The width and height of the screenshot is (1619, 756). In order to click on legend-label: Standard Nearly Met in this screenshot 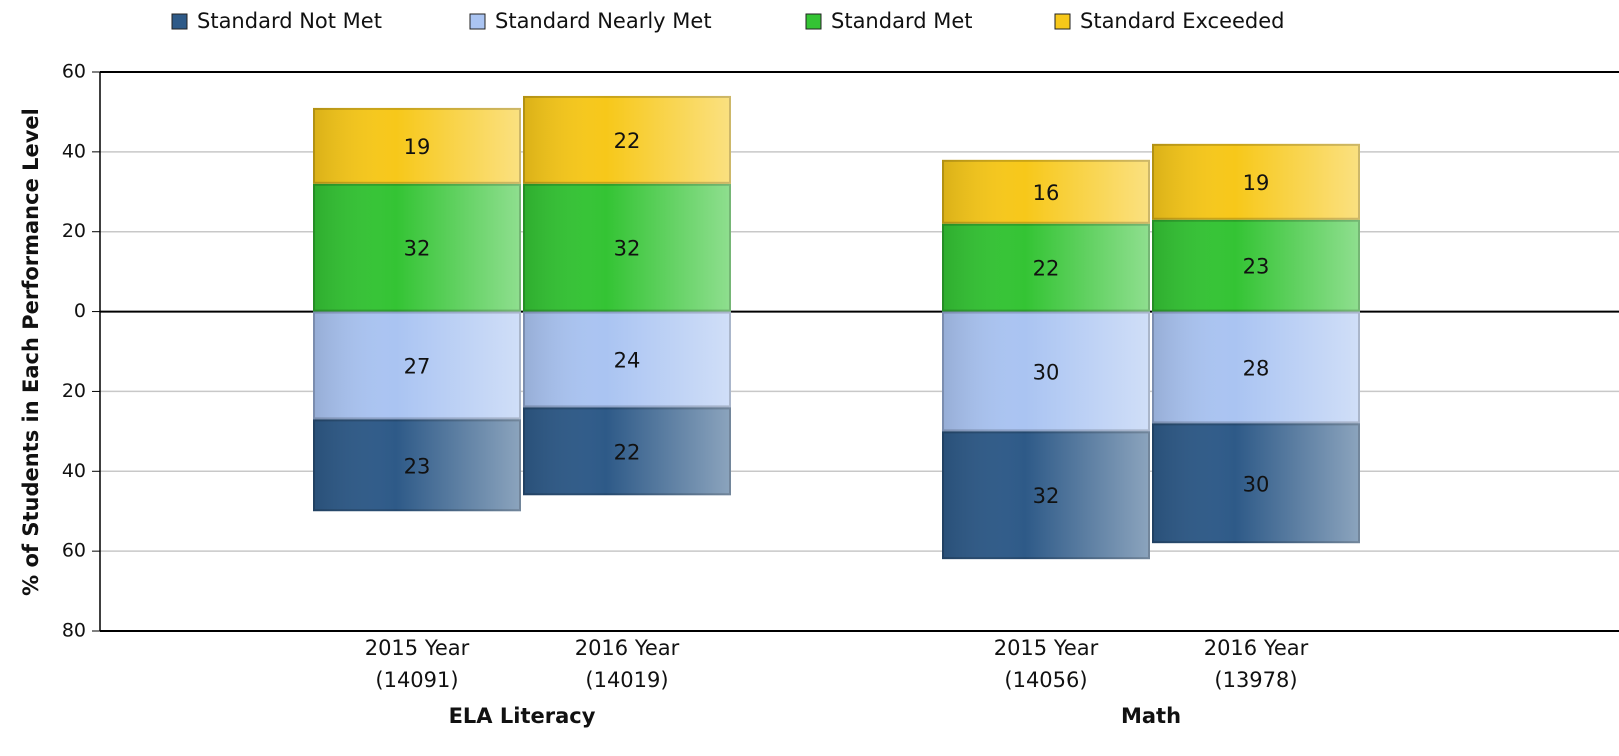, I will do `click(603, 21)`.